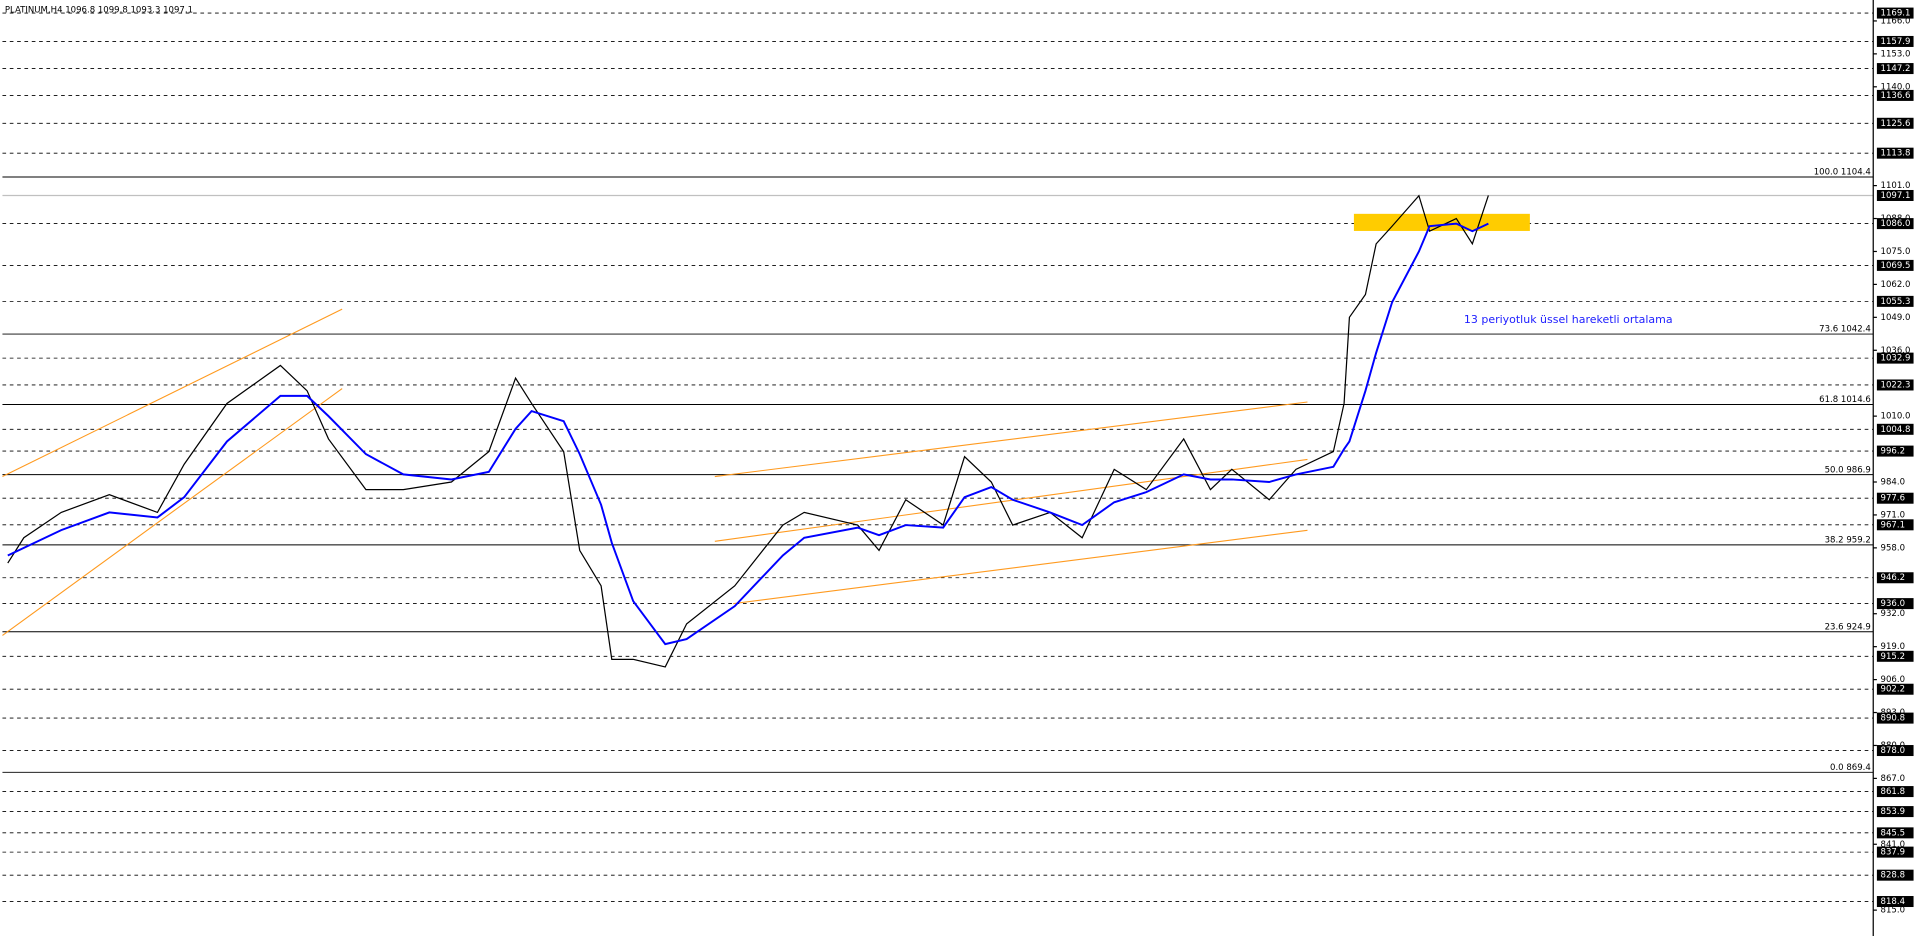 This screenshot has width=1916, height=936. I want to click on y-tick-label: 919.0, so click(1893, 647).